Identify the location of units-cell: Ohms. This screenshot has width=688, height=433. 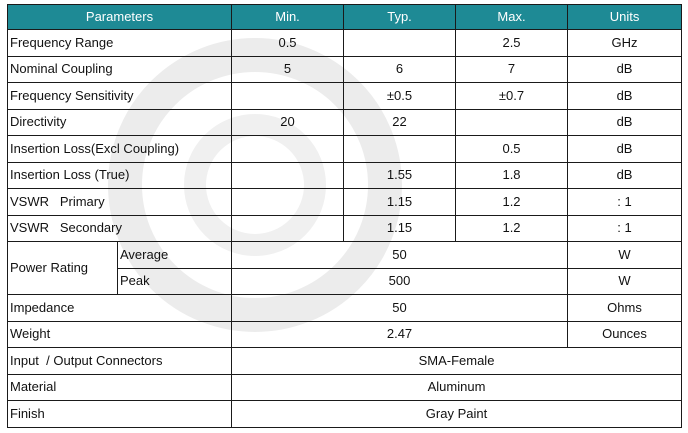
(625, 308).